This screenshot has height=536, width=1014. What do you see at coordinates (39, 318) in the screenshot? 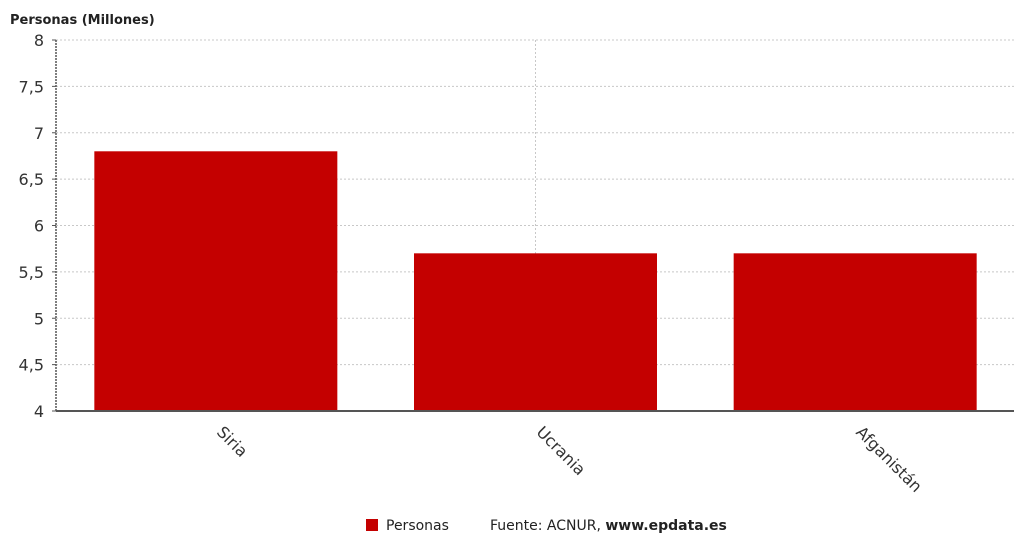
I see `y-tick-label: 5` at bounding box center [39, 318].